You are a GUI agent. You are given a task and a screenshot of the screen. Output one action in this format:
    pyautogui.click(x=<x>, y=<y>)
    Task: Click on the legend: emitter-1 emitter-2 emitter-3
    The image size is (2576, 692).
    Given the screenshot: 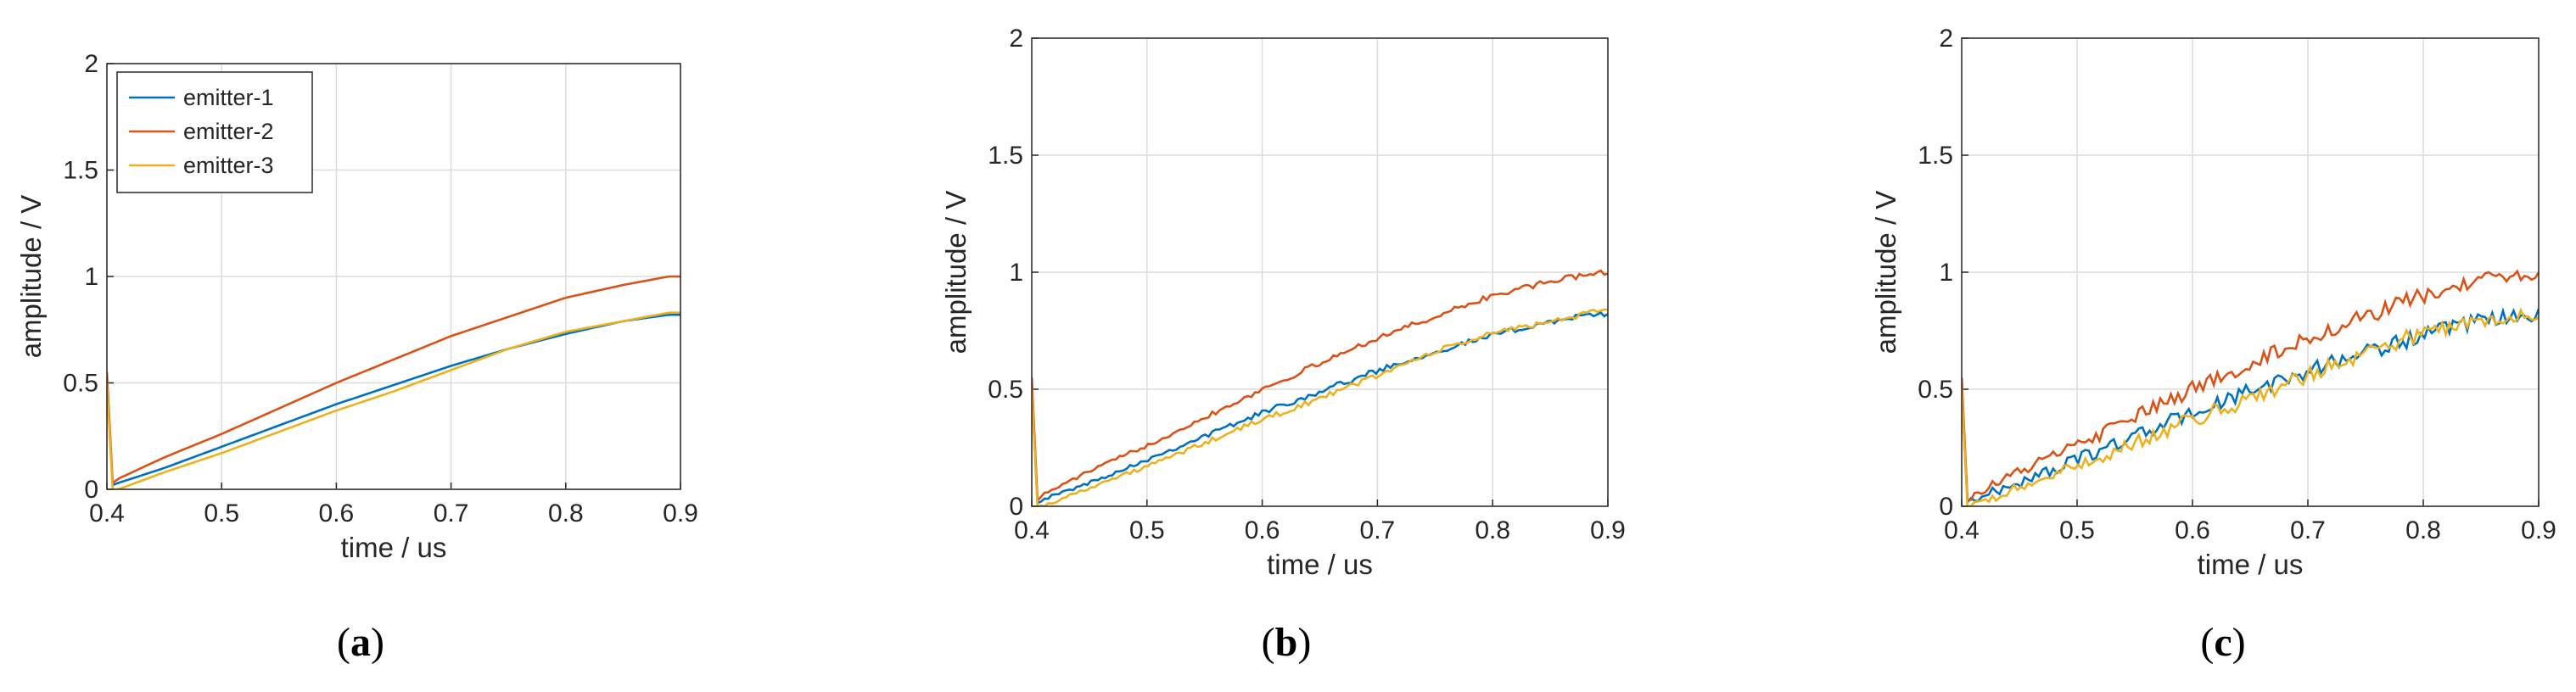 What is the action you would take?
    pyautogui.click(x=215, y=132)
    